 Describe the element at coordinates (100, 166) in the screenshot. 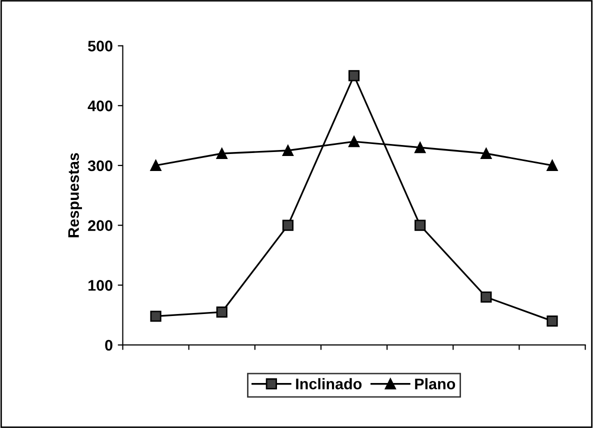

I see `y-tick-label: 300` at that location.